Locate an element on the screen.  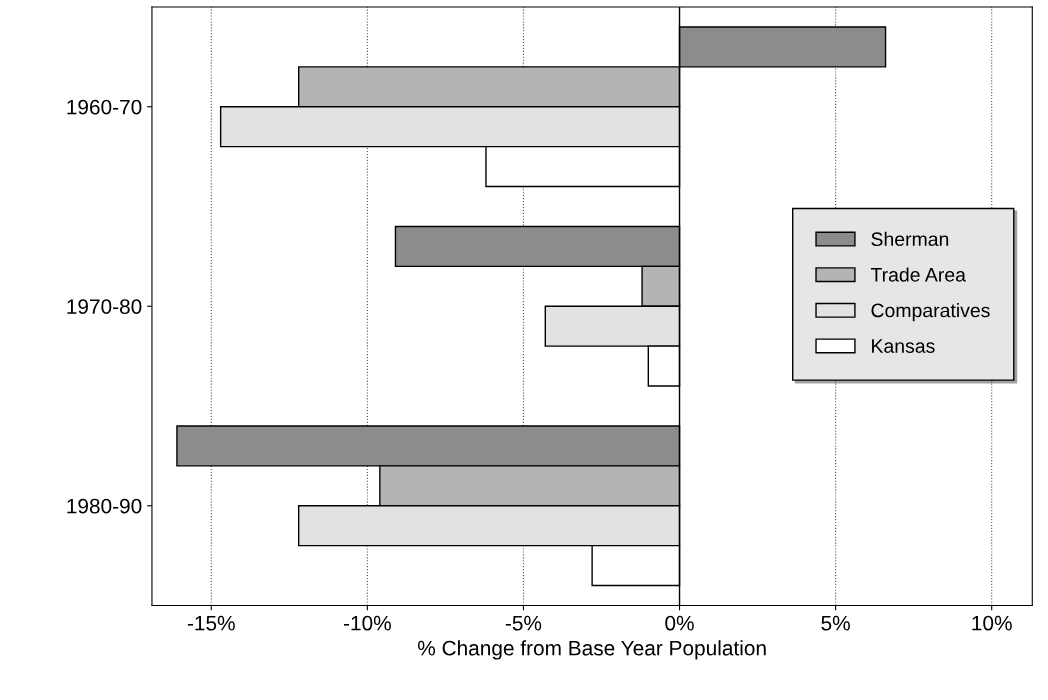
x-axis-title: % Change from Base Year Population is located at coordinates (591, 650).